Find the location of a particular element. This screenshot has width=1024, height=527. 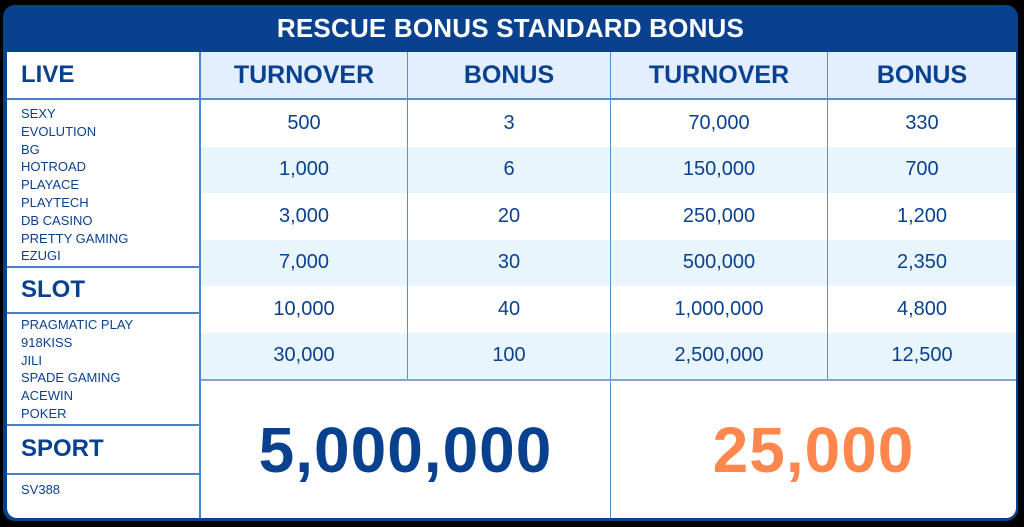

table-row: 3,000 20 250,000 1,200 is located at coordinates (608, 216).